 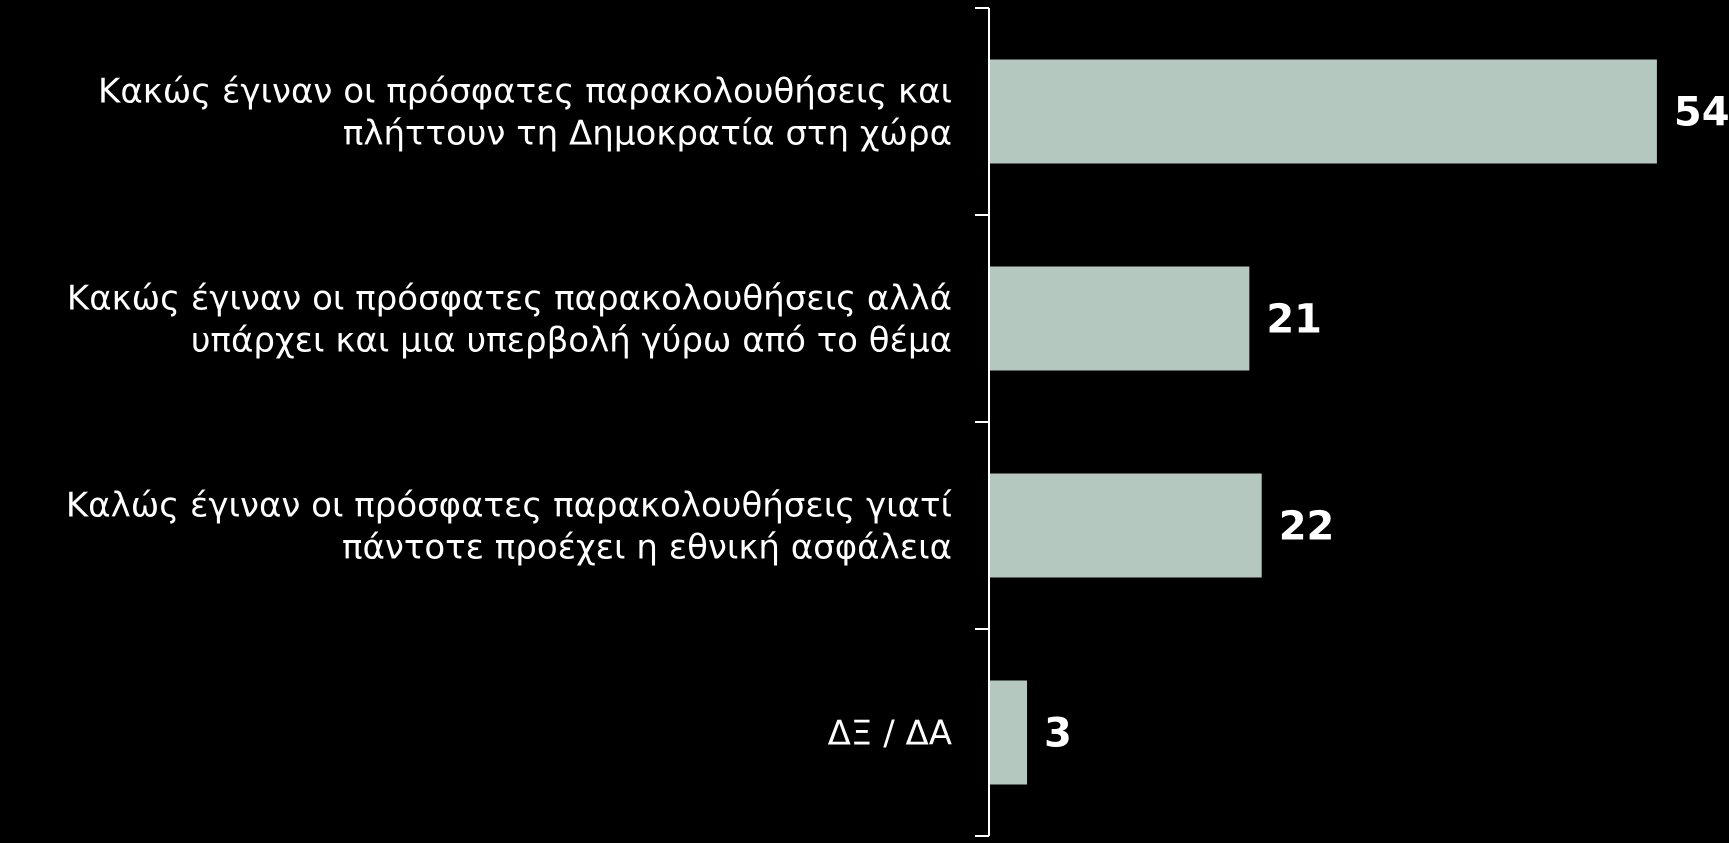 I want to click on data-label: 54, so click(x=1701, y=113).